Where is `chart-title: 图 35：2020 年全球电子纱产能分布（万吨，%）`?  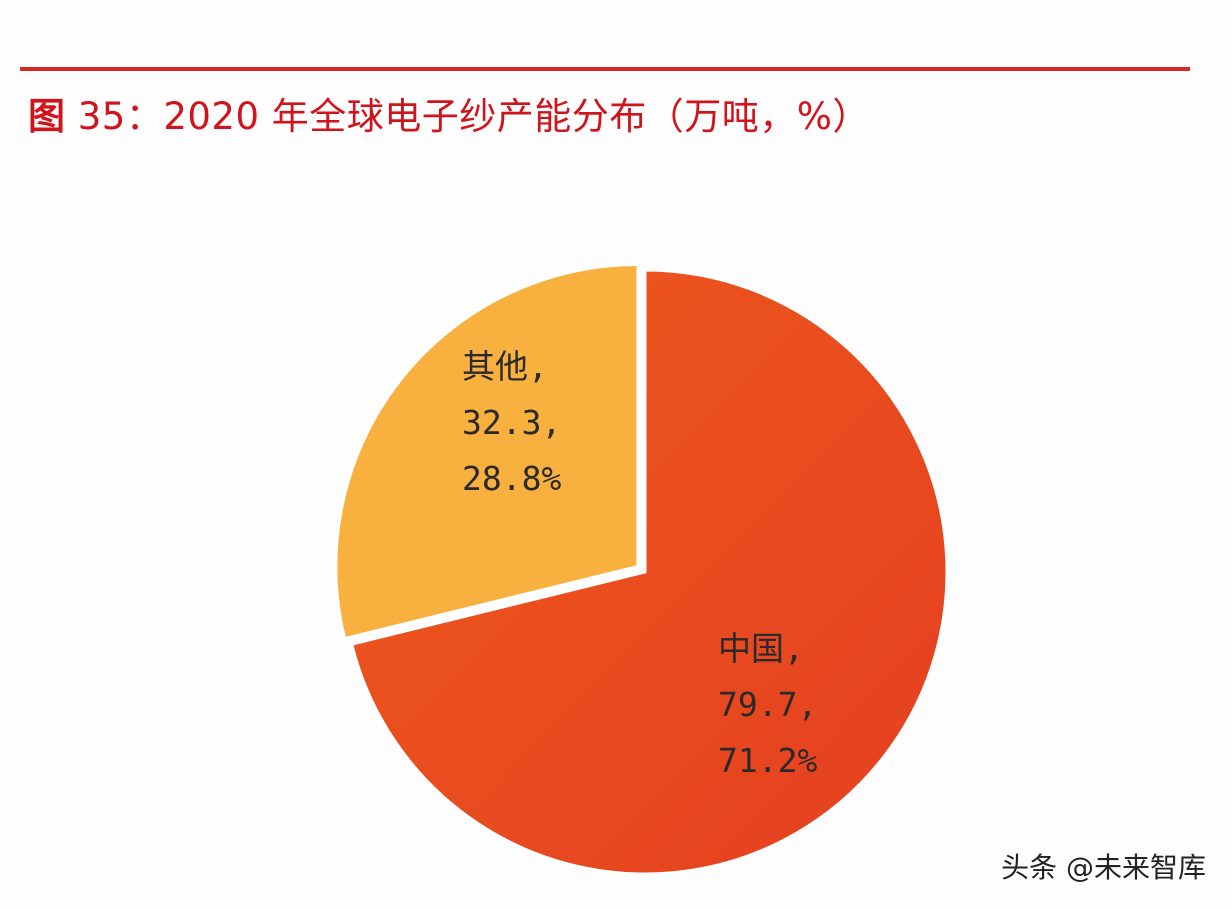
chart-title: 图 35：2020 年全球电子纱产能分布（万吨，%） is located at coordinates (449, 113).